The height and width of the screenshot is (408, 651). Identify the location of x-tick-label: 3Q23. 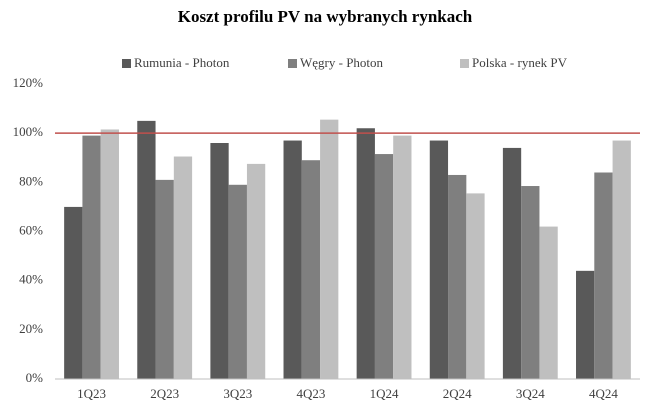
(237, 393).